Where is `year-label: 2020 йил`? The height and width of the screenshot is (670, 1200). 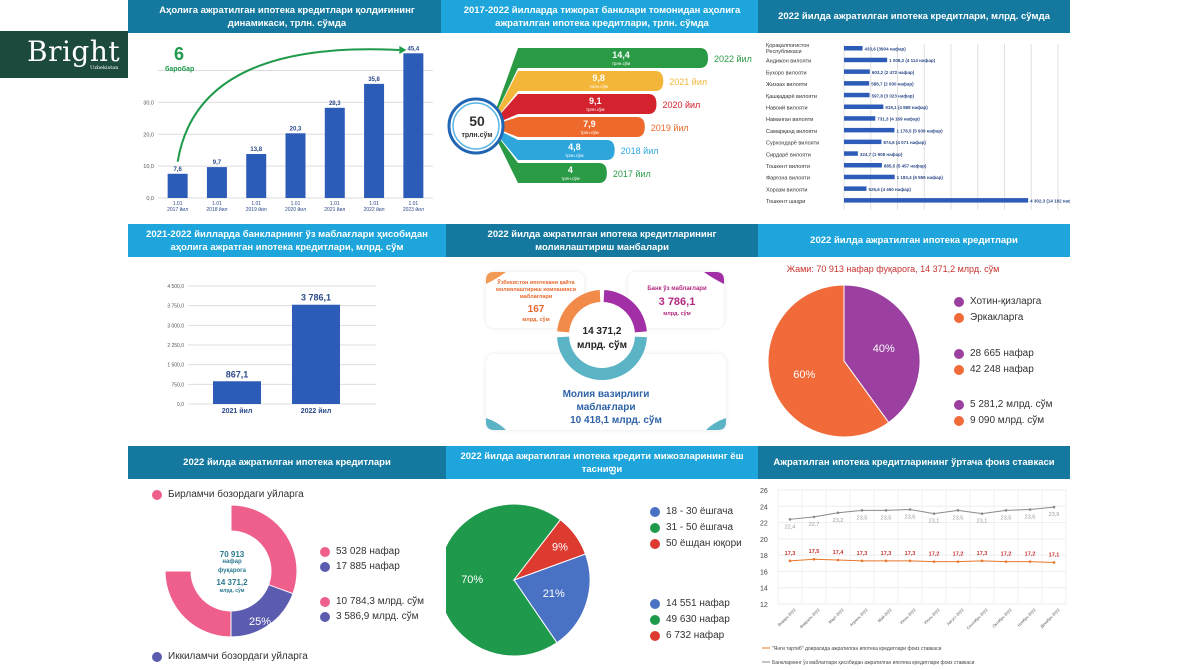
year-label: 2020 йил is located at coordinates (681, 105).